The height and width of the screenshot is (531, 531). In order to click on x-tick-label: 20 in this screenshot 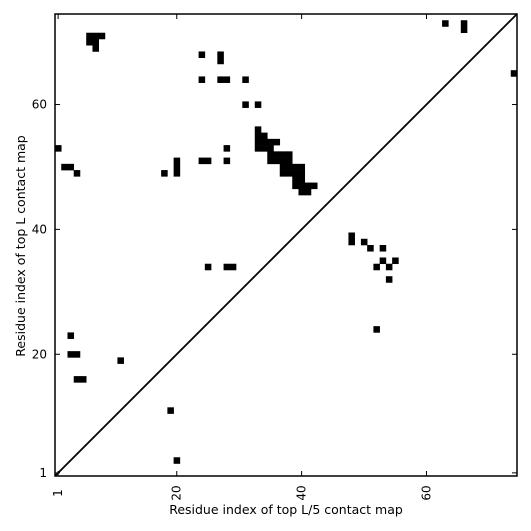, I will do `click(177, 492)`.